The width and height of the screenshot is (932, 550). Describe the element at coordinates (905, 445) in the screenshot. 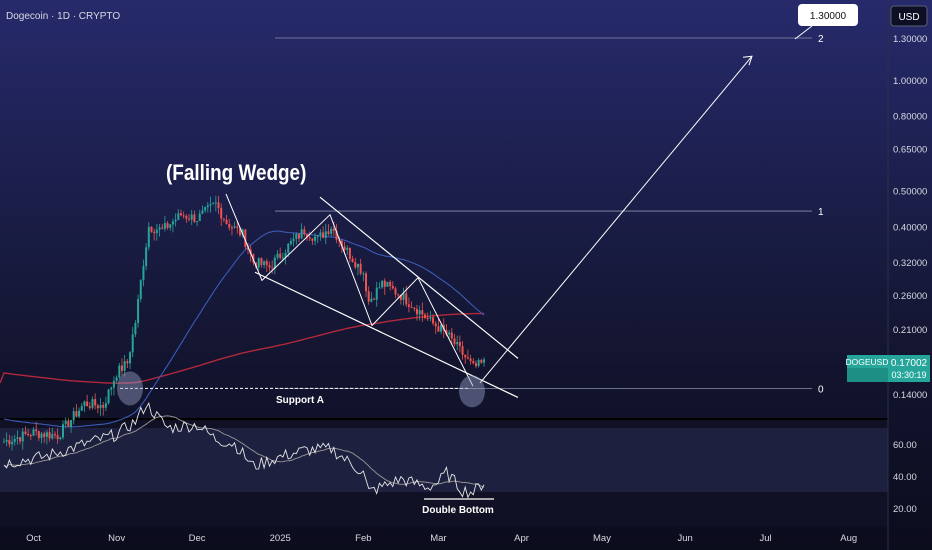

I see `rsi-tick-label: 60.00` at that location.